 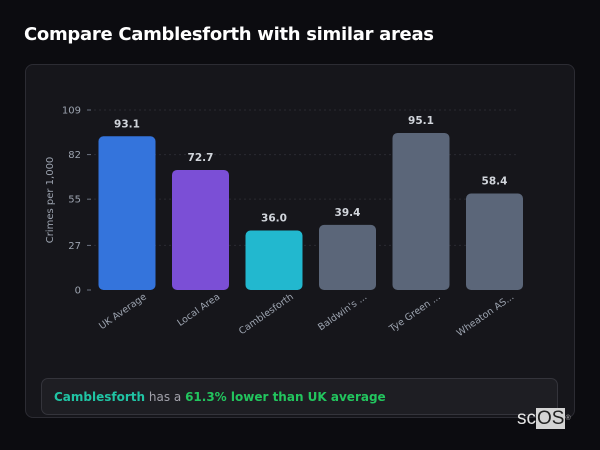 What do you see at coordinates (285, 397) in the screenshot?
I see `insight-comparison: 61.3% lower than UK average` at bounding box center [285, 397].